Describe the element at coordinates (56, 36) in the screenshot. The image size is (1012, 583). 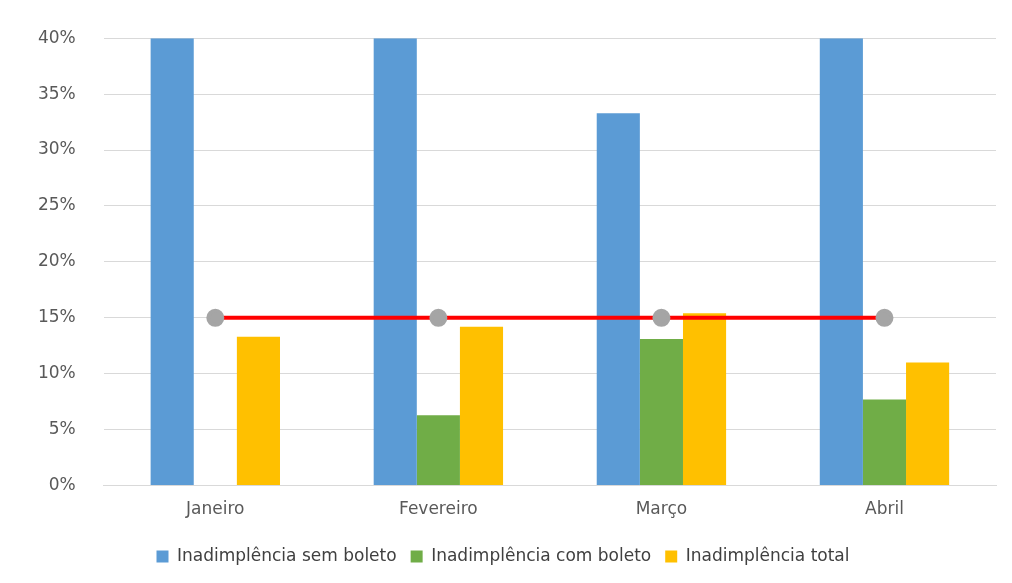
I see `y-tick-label: 40%` at that location.